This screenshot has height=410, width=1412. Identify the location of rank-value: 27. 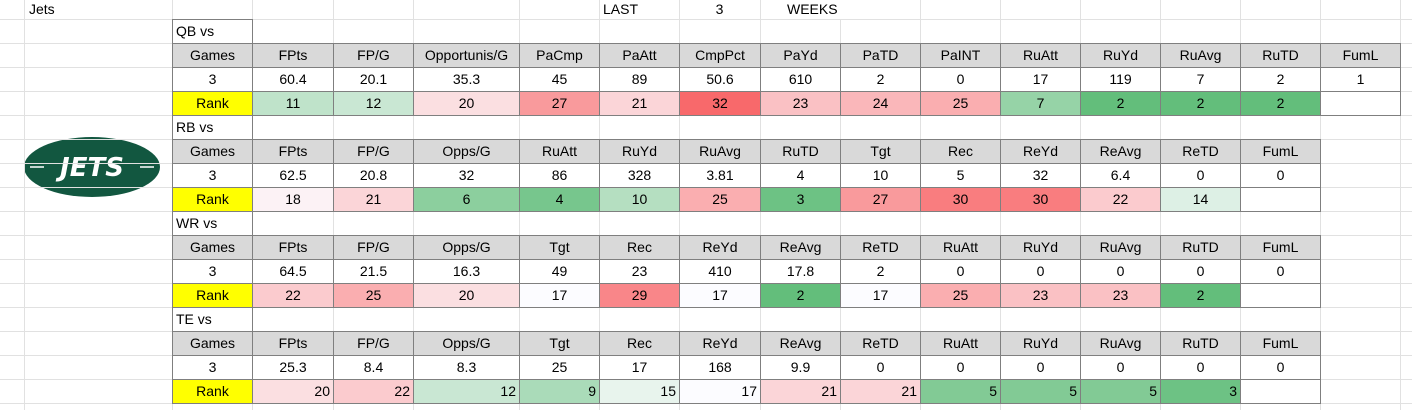
(559, 103).